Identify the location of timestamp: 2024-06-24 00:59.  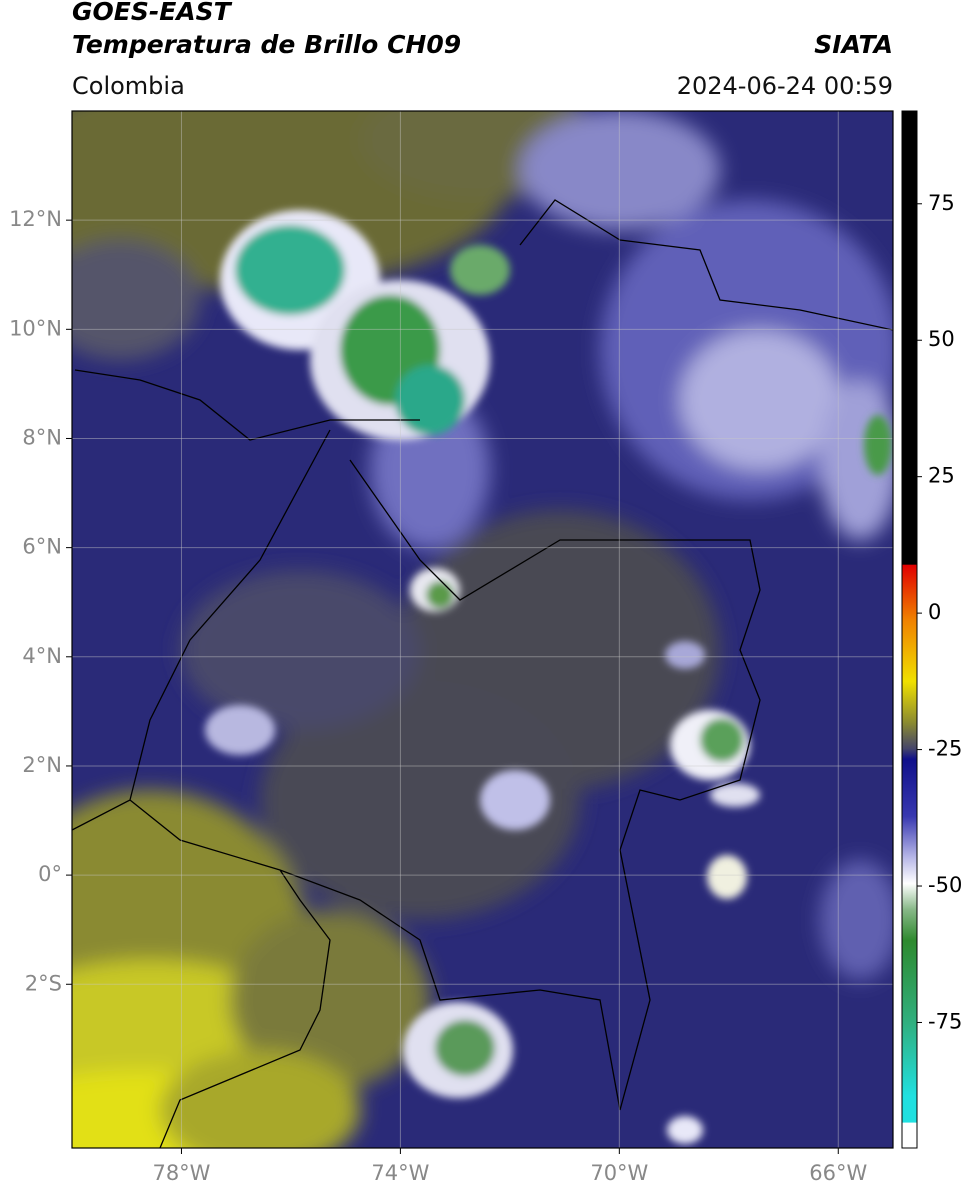
(785, 86).